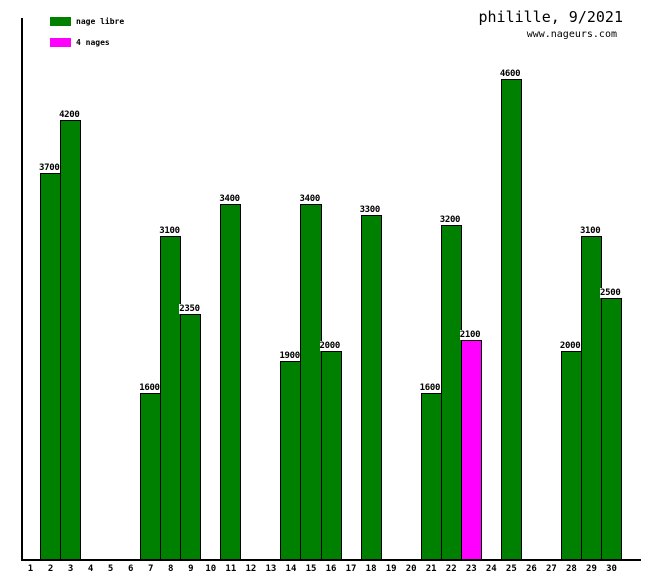 The image size is (660, 580). What do you see at coordinates (289, 356) in the screenshot?
I see `bar-value-label-day-14: 1900` at bounding box center [289, 356].